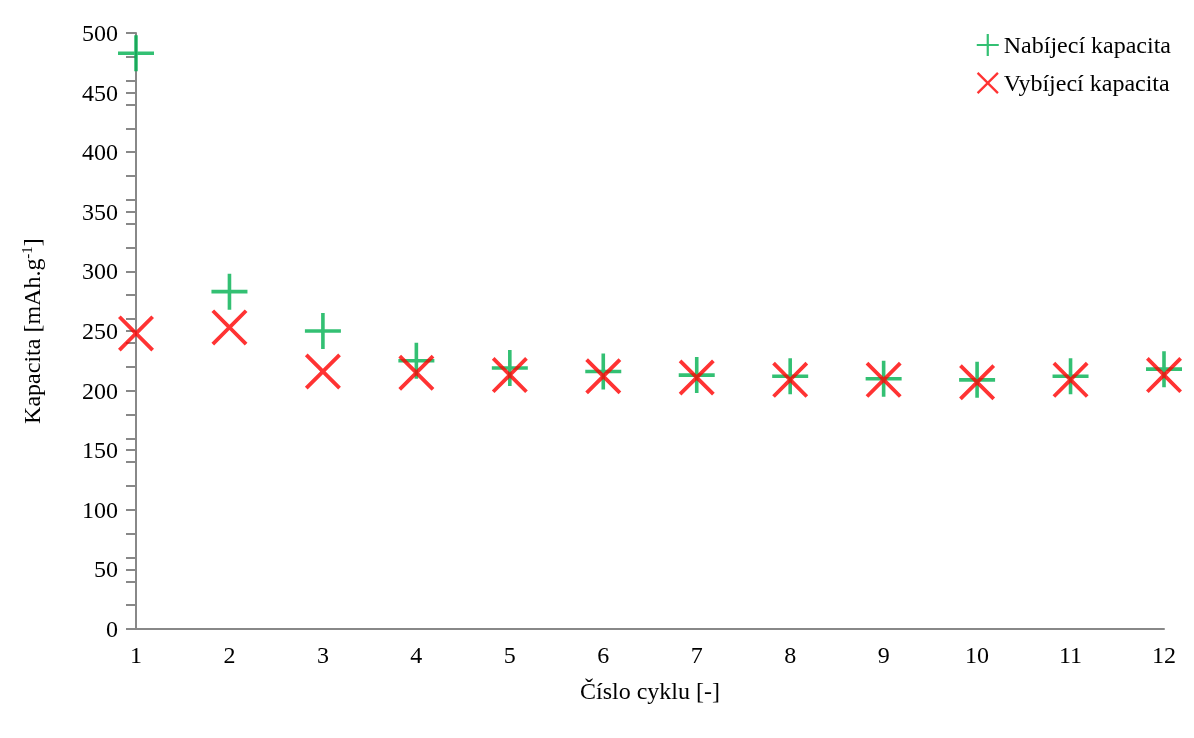 This screenshot has width=1194, height=738. Describe the element at coordinates (696, 655) in the screenshot. I see `x-tick-label: 7` at that location.